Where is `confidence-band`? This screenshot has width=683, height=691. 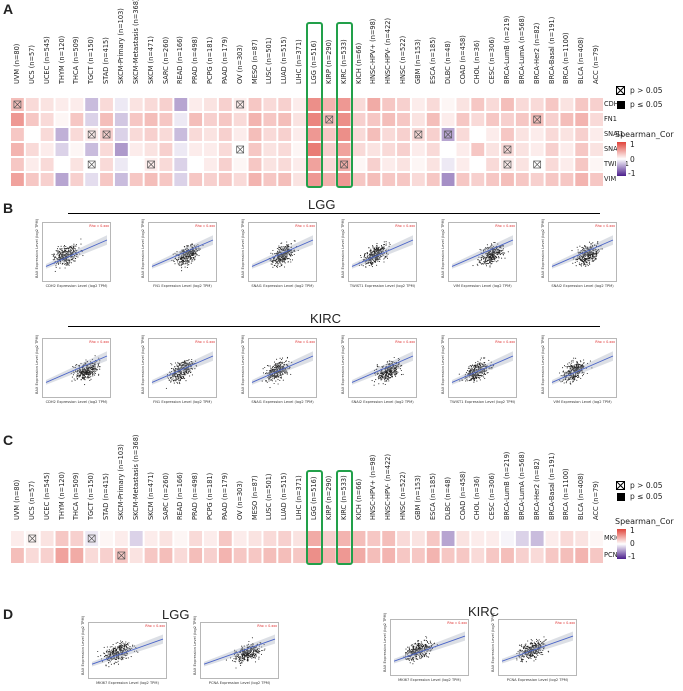
confidence-band is located at coordinates (127, 650).